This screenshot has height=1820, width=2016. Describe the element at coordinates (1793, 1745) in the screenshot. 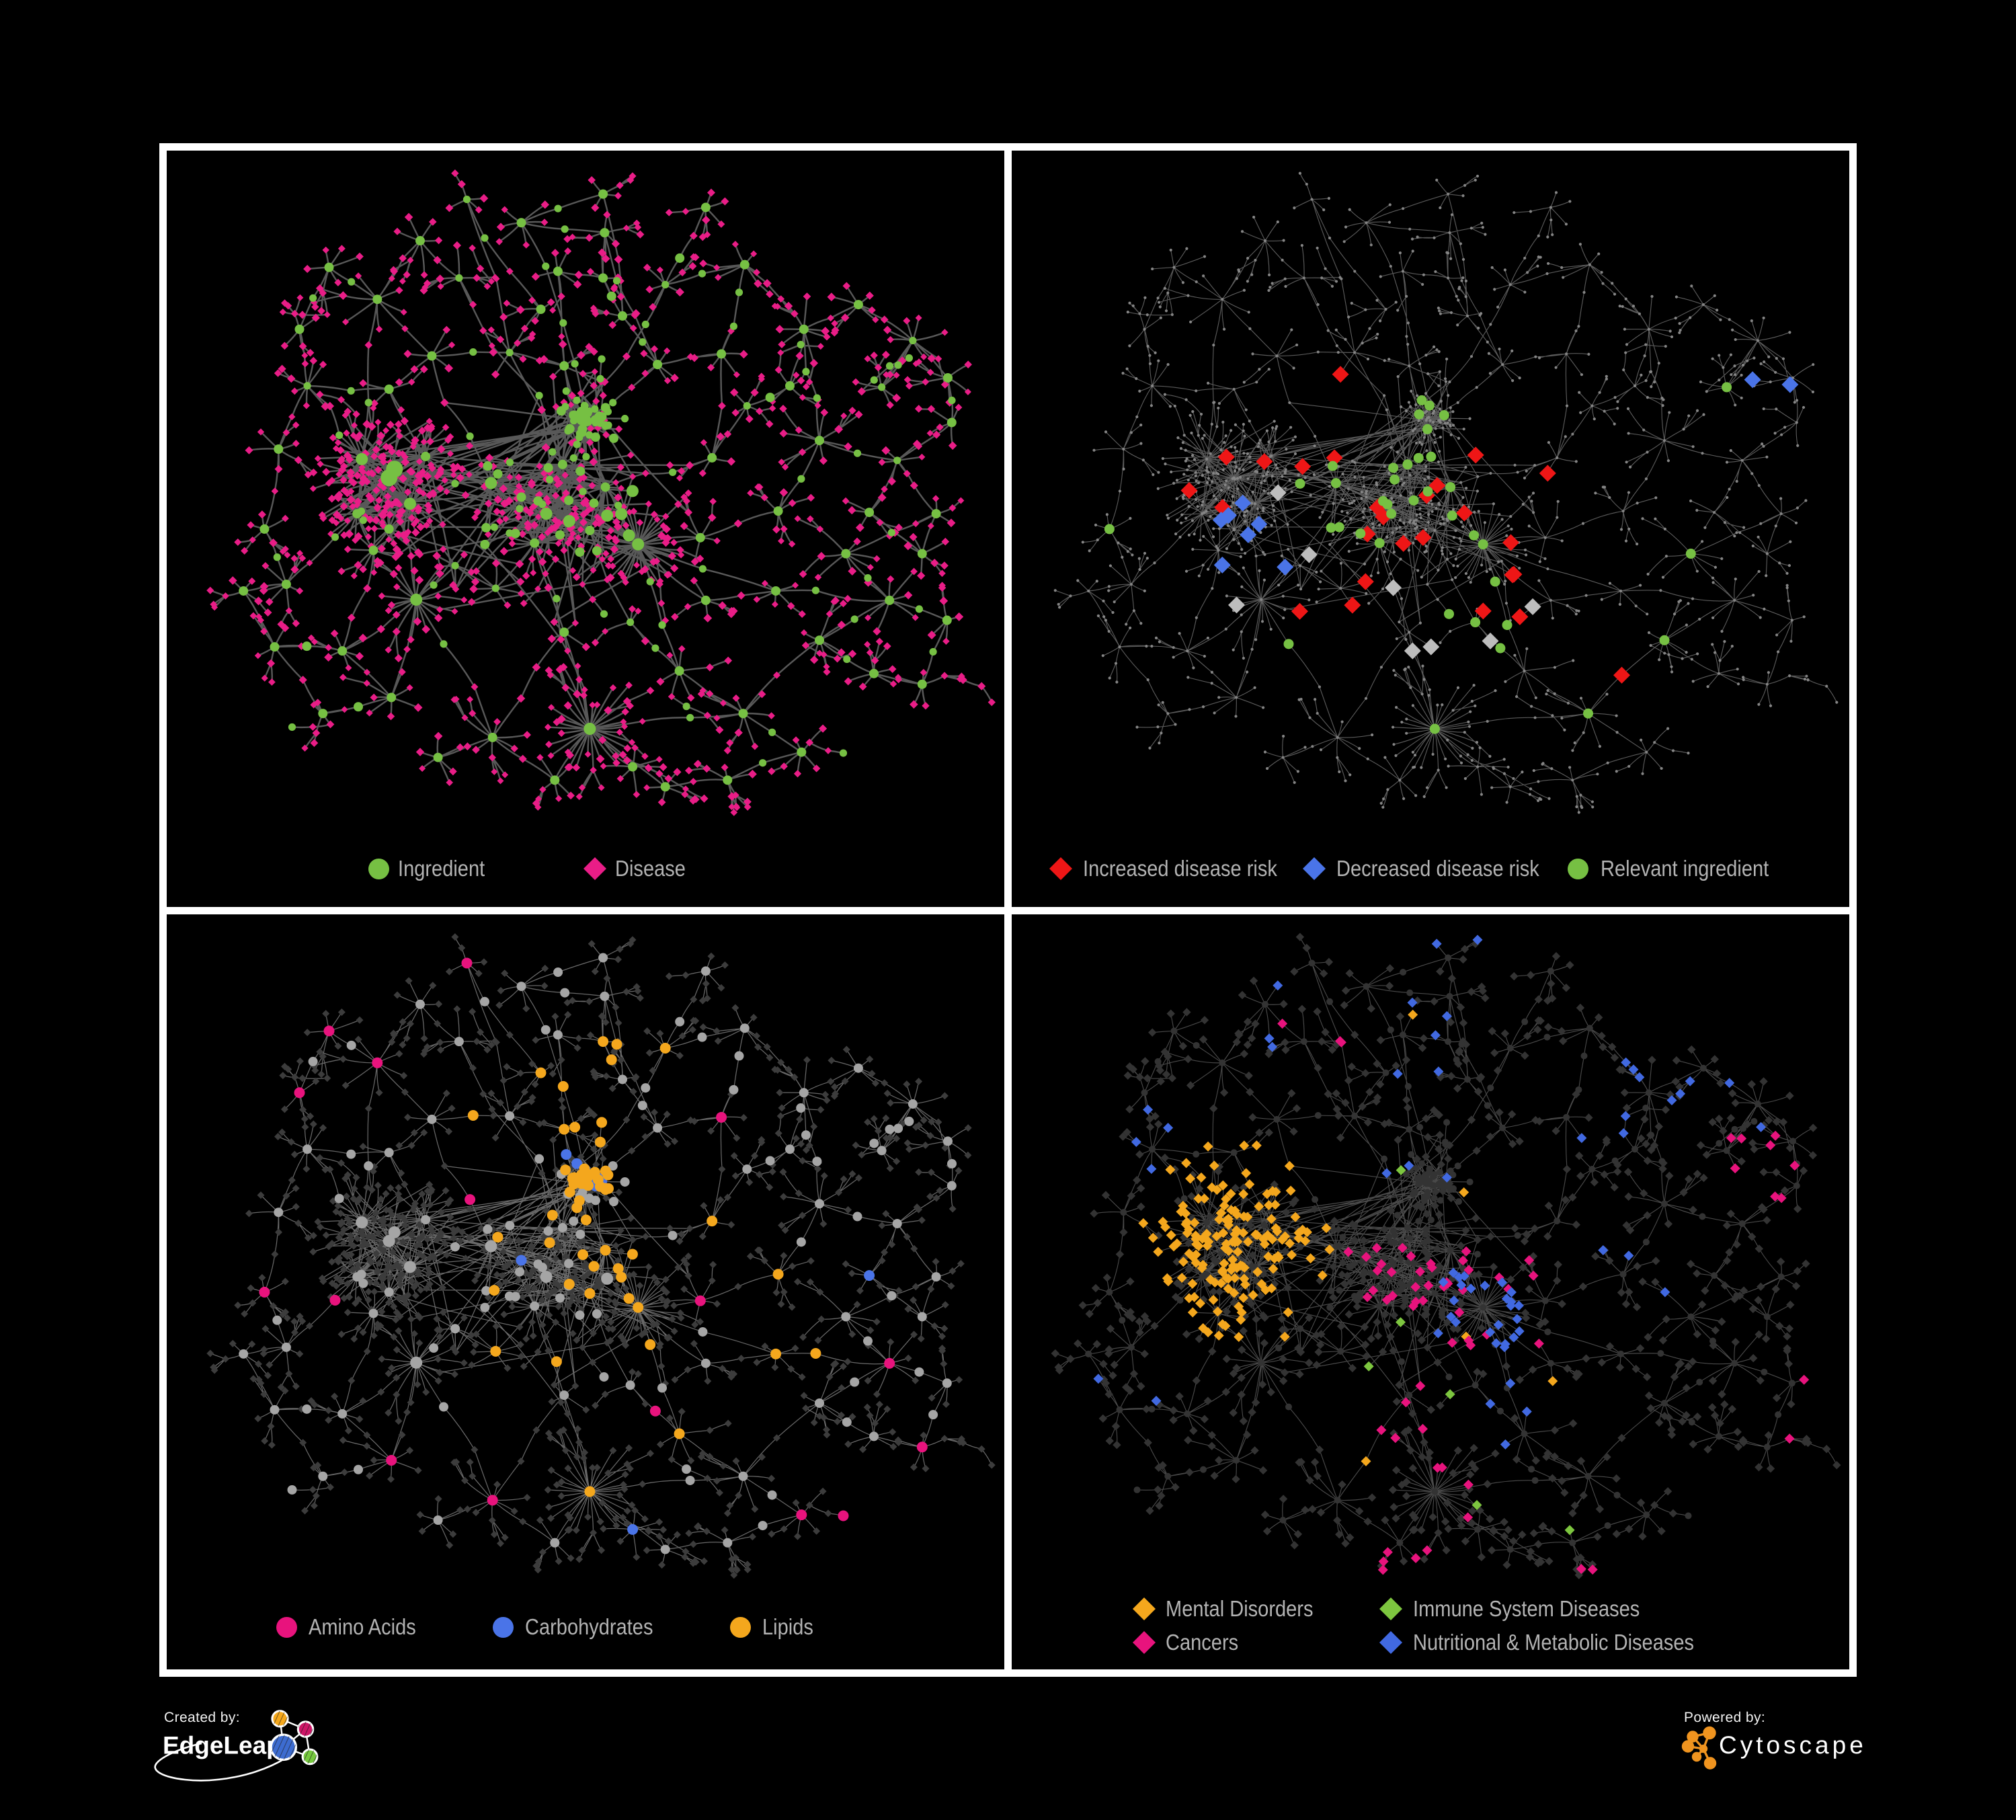

I see `svg-text: Cytoscape` at that location.